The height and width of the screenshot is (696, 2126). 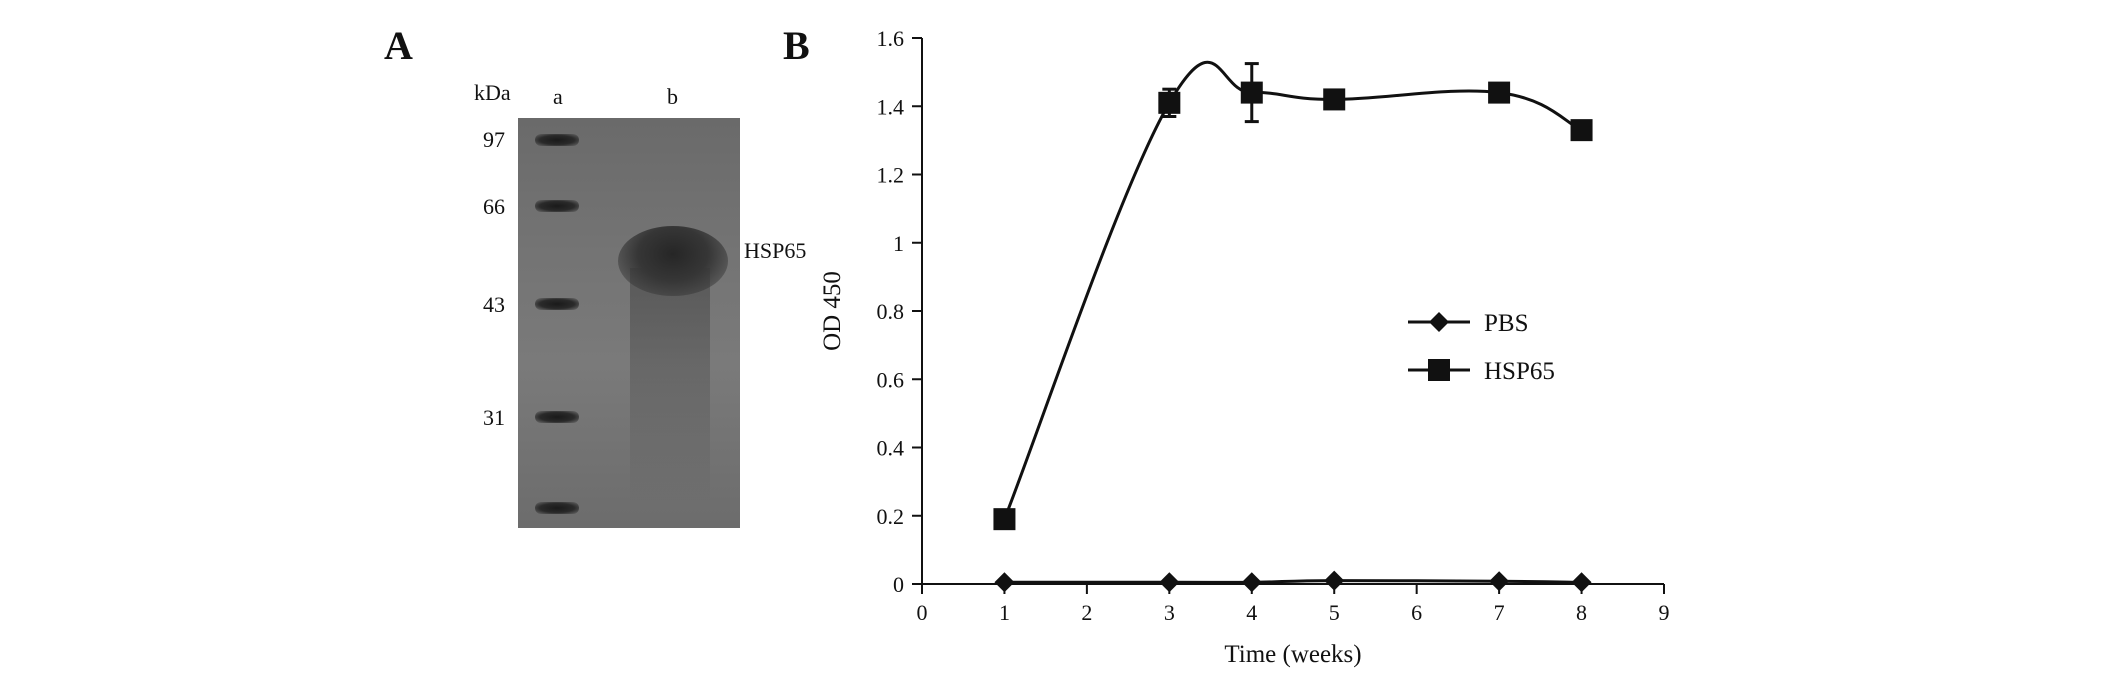 I want to click on x-tick-label: 3, so click(x=1169, y=612).